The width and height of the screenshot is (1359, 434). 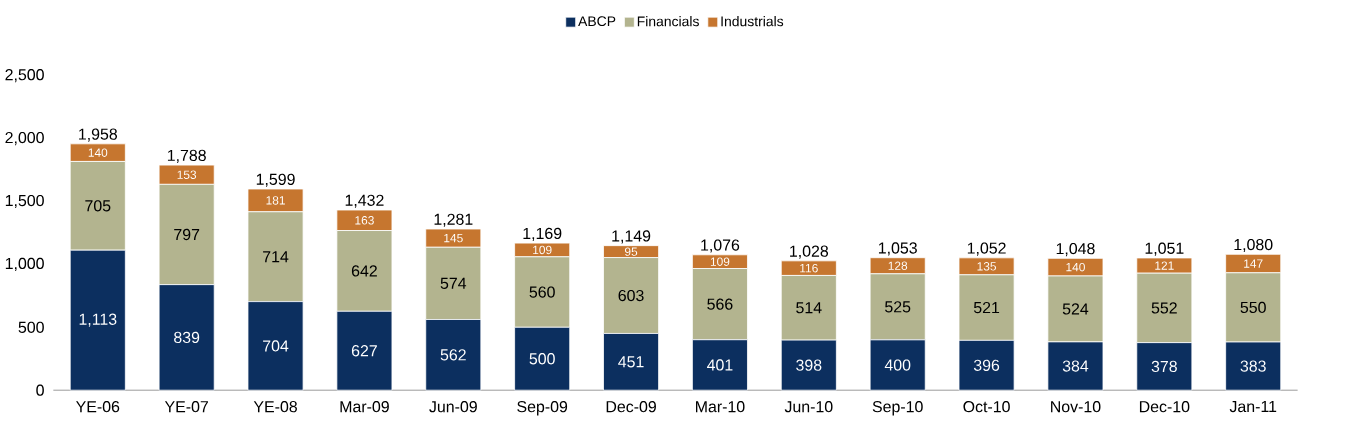 What do you see at coordinates (1075, 249) in the screenshot?
I see `total-label: 1,048` at bounding box center [1075, 249].